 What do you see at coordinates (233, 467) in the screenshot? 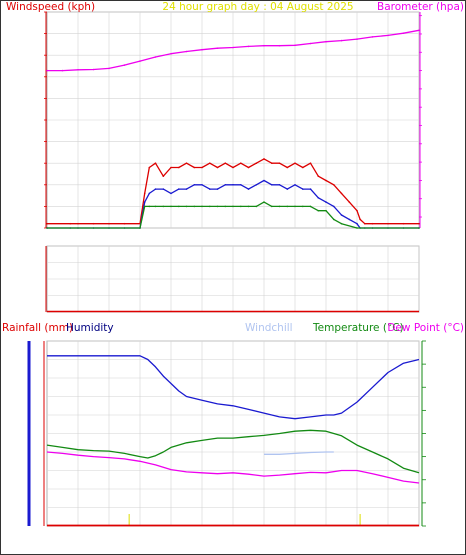
I see `dewpoint-line` at bounding box center [233, 467].